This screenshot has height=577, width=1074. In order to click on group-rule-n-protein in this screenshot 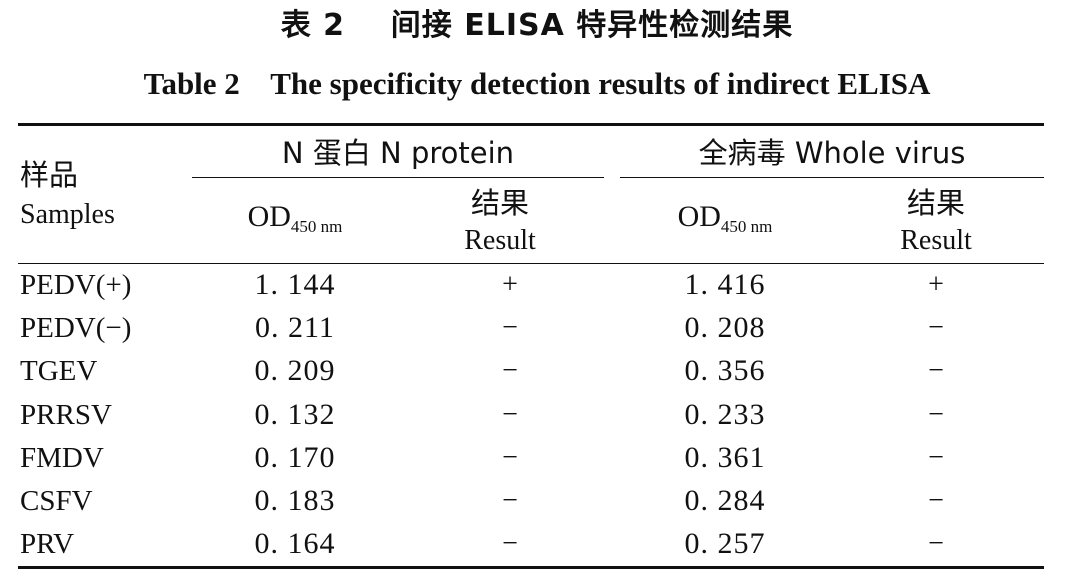, I will do `click(398, 177)`.